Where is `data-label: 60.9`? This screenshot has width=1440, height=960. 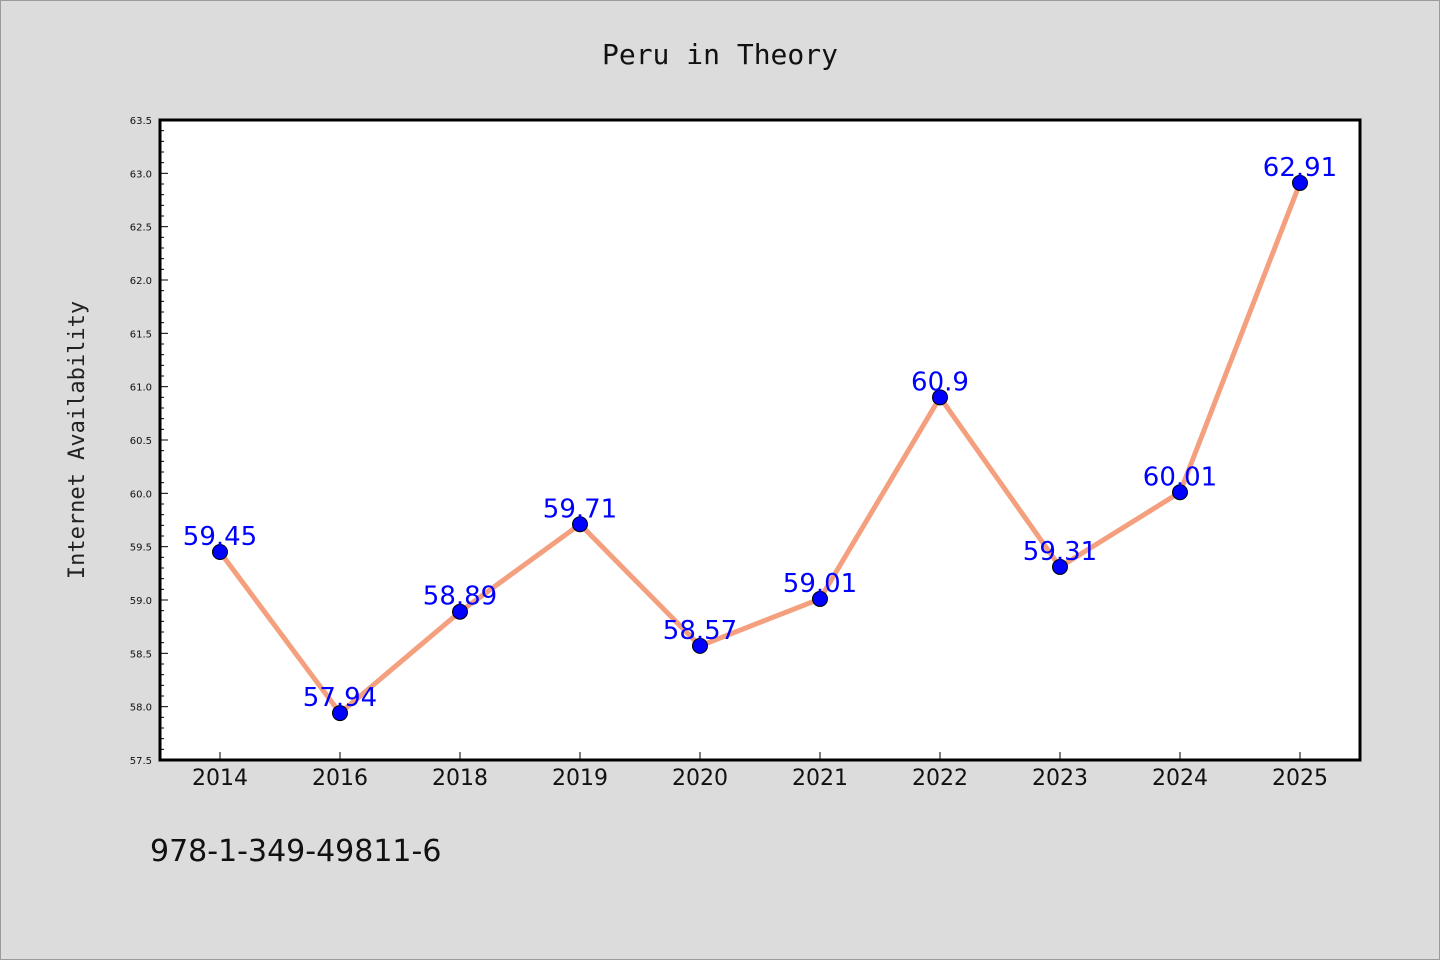
data-label: 60.9 is located at coordinates (940, 382).